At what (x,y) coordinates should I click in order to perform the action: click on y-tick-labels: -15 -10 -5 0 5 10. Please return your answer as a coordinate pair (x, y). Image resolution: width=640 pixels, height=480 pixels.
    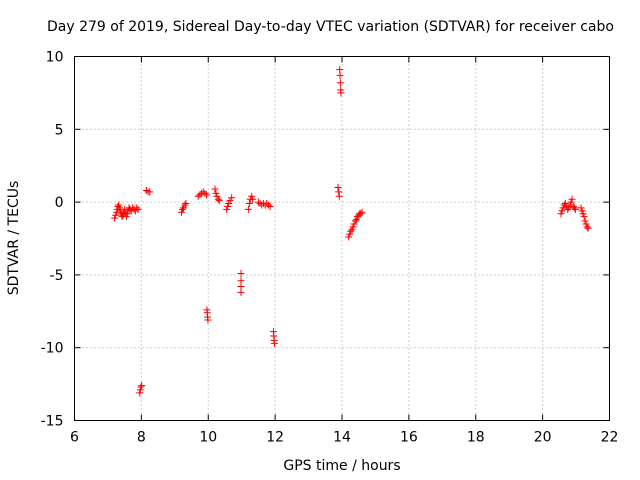
    Looking at the image, I should click on (52, 240).